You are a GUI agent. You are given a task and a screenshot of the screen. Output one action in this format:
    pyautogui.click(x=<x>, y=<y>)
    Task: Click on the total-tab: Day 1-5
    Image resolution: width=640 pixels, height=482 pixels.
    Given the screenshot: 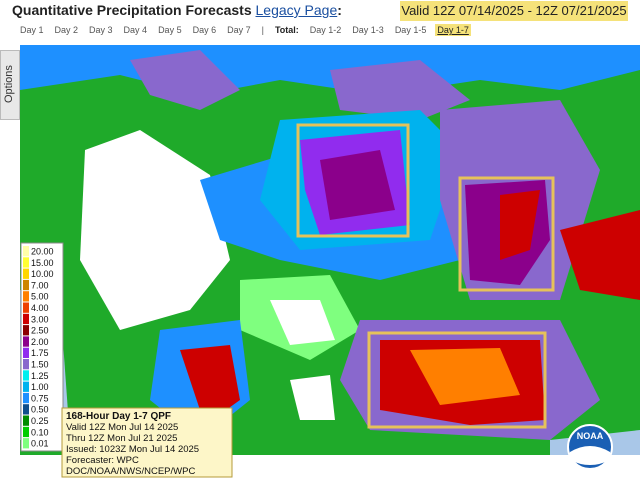 What is the action you would take?
    pyautogui.click(x=410, y=30)
    